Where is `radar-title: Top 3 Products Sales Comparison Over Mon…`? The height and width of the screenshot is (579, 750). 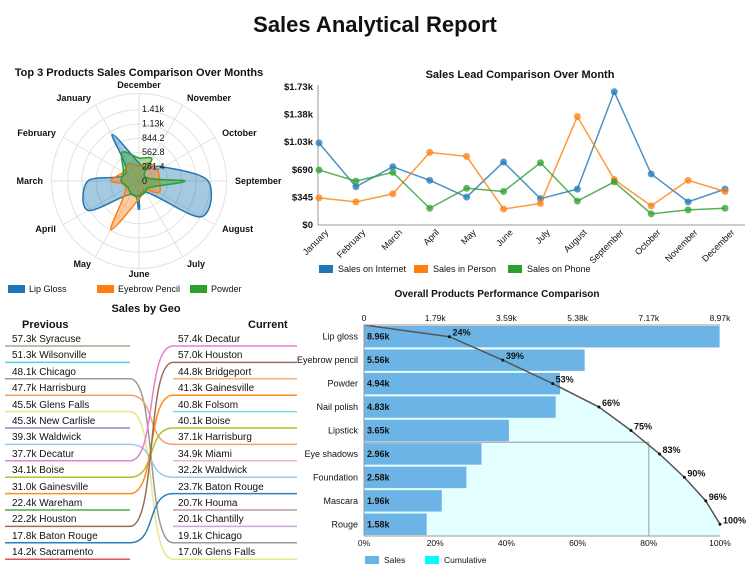 radar-title: Top 3 Products Sales Comparison Over Mon… is located at coordinates (139, 73).